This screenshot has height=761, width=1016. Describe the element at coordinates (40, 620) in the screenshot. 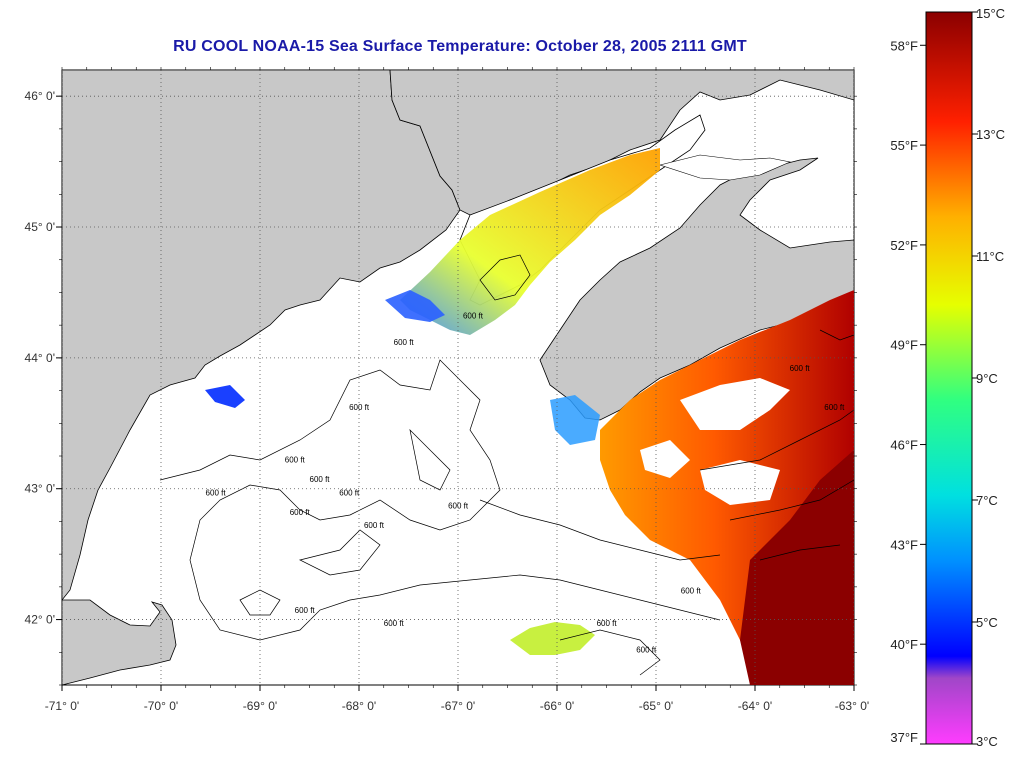

I see `y-tick-label: 42° 0'` at that location.